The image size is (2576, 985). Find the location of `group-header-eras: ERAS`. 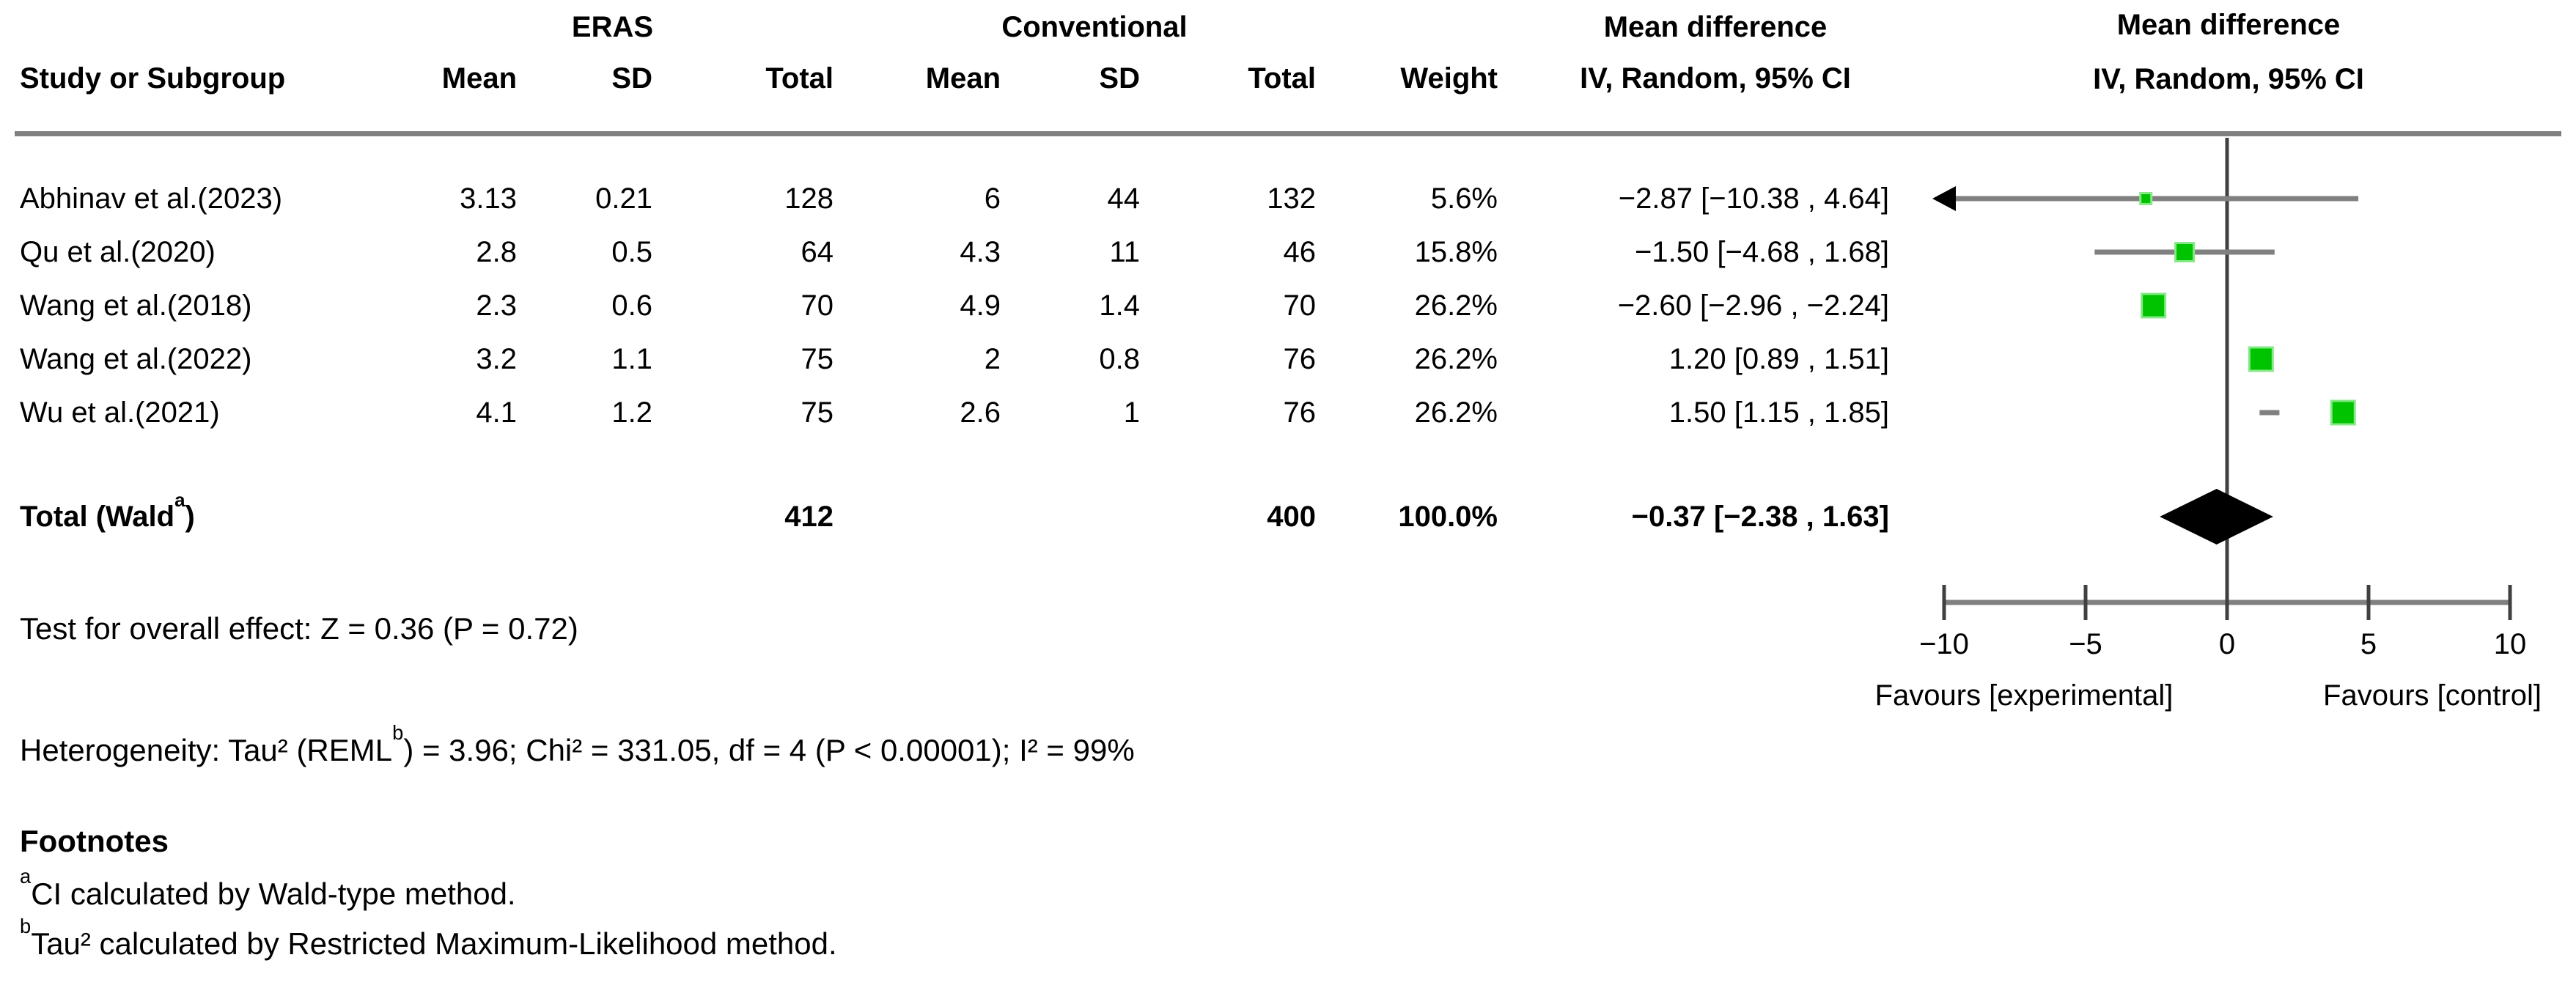

group-header-eras: ERAS is located at coordinates (612, 27).